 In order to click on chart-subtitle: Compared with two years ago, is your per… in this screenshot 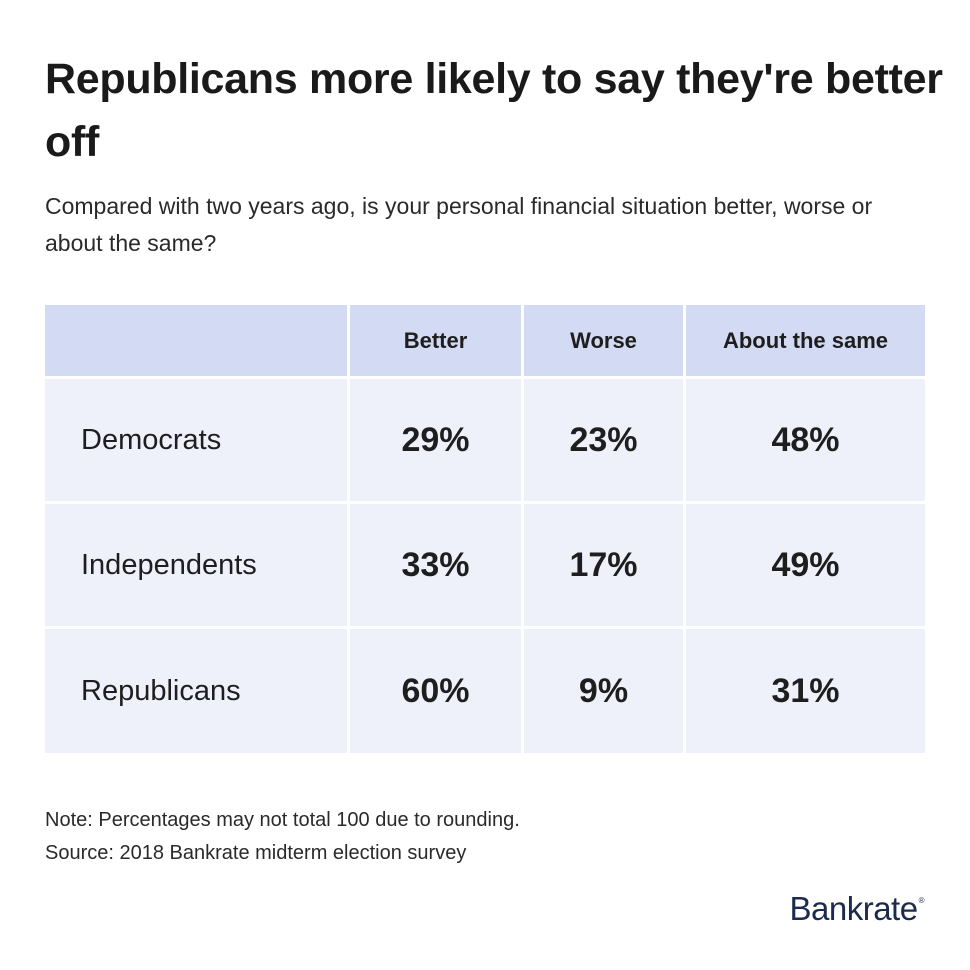, I will do `click(459, 224)`.